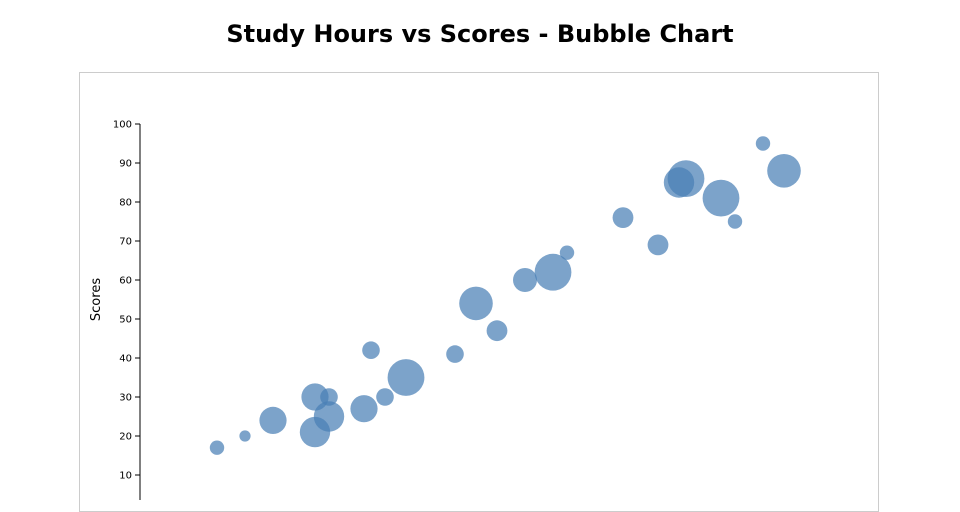  I want to click on y-axis: 10 20 30 40 50 60 70 80 90 100, so click(127, 310).